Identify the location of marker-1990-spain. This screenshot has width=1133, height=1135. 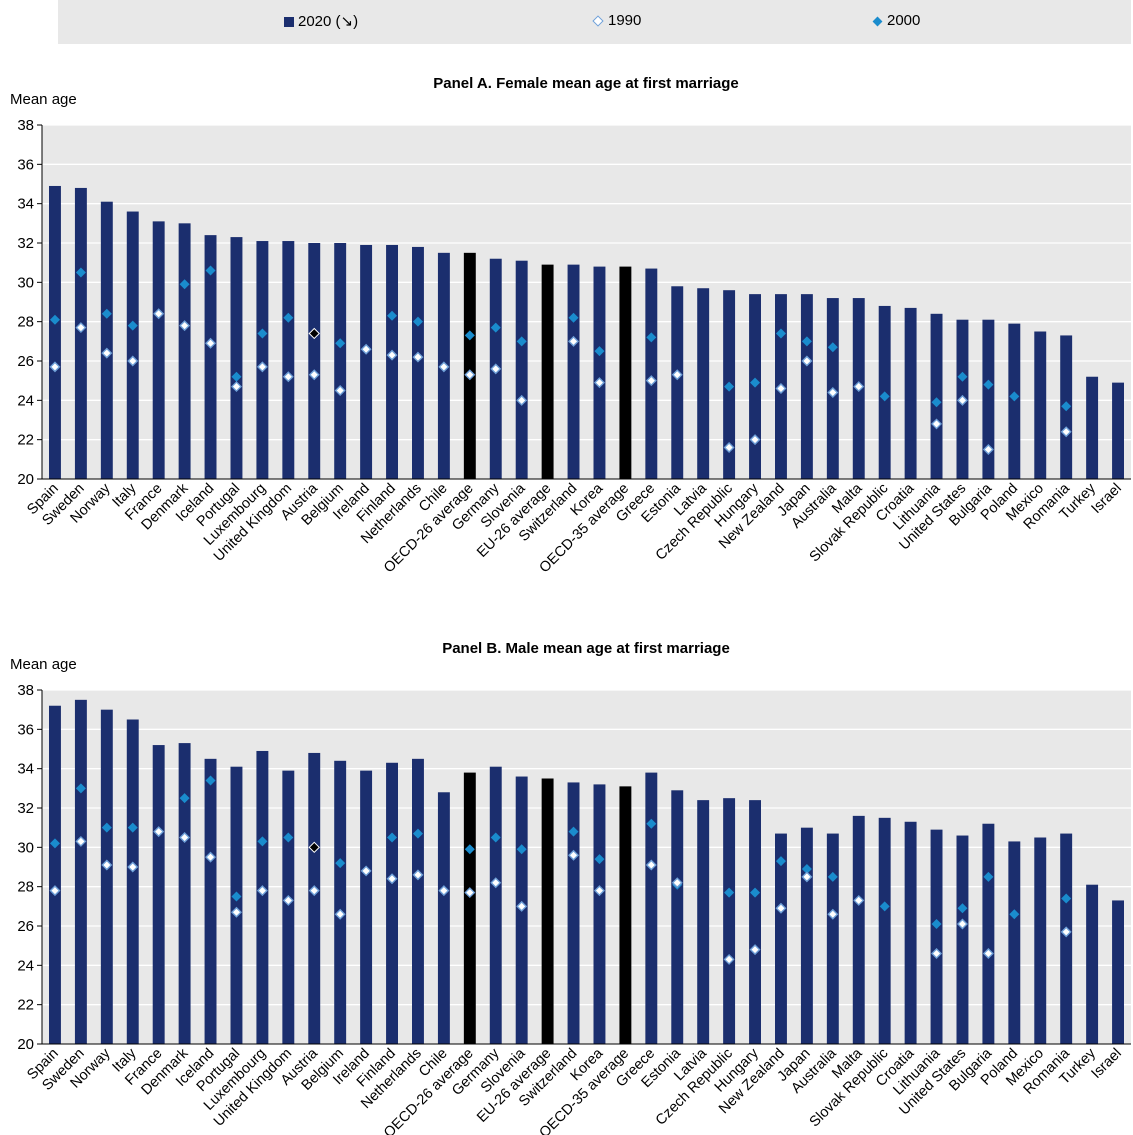
(55, 891).